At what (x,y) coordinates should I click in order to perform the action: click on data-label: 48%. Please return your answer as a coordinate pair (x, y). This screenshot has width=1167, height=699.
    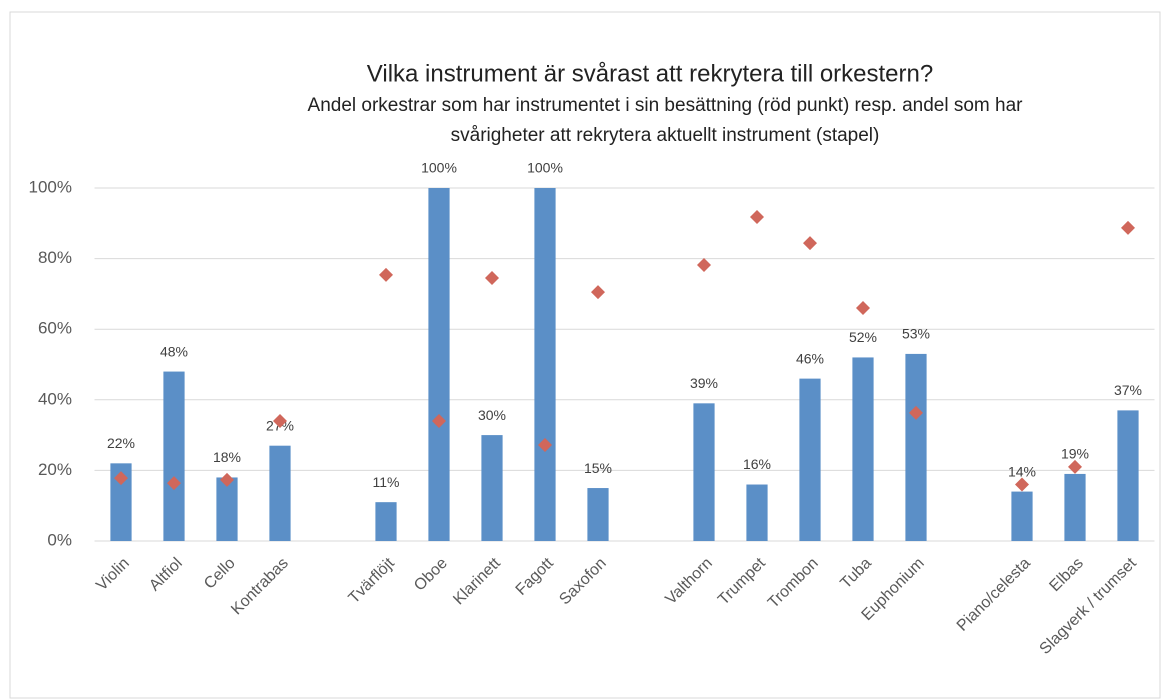
    Looking at the image, I should click on (174, 351).